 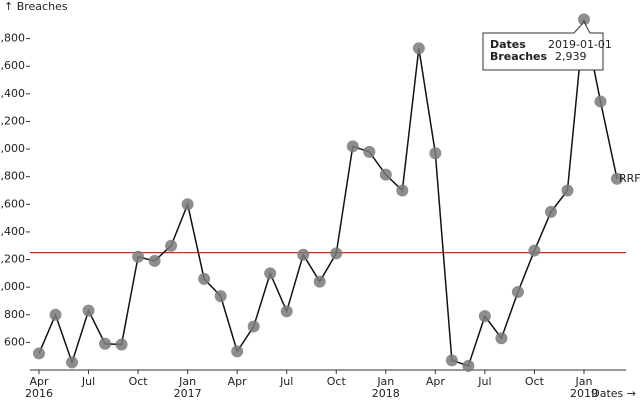 I want to click on x-tick-label: Jan 2019, so click(x=584, y=387).